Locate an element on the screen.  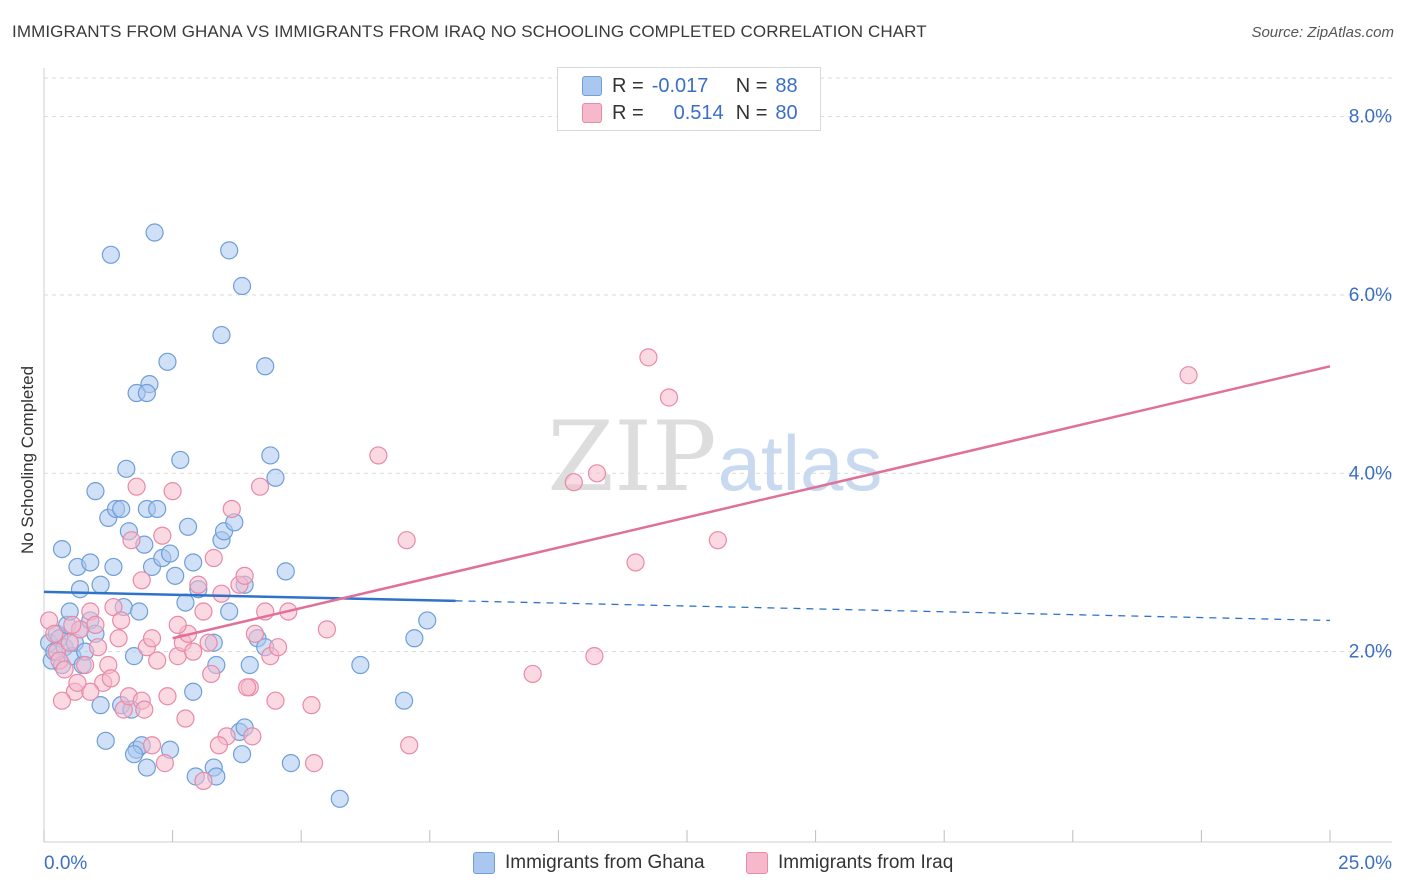
x-tick-label: 25.0% is located at coordinates (1365, 863).